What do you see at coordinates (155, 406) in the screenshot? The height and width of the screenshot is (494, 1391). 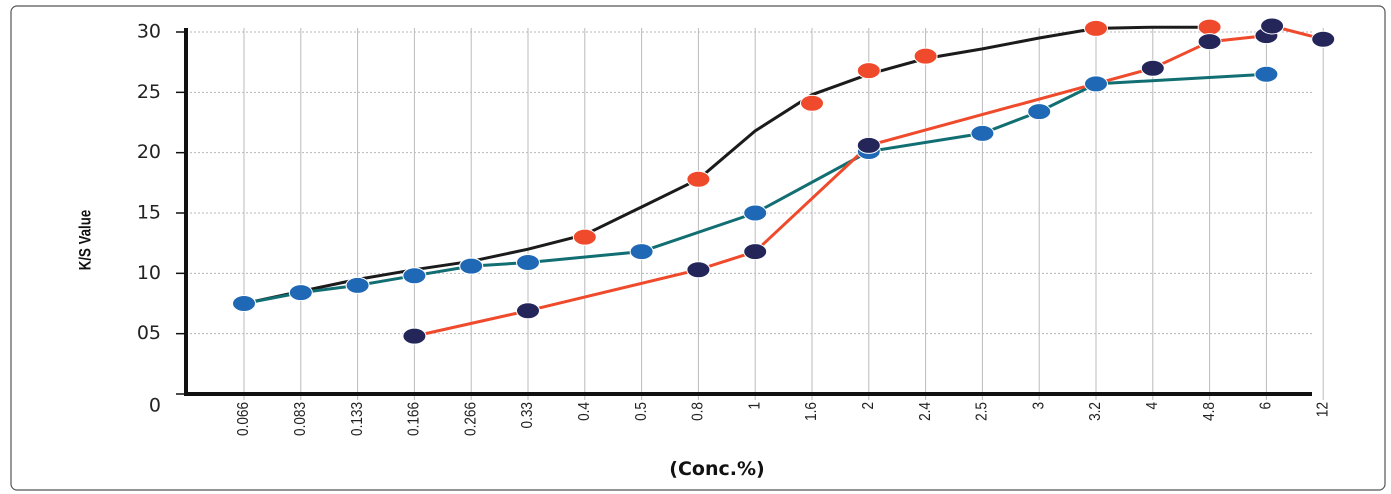 I see `y-tick-label: 0` at bounding box center [155, 406].